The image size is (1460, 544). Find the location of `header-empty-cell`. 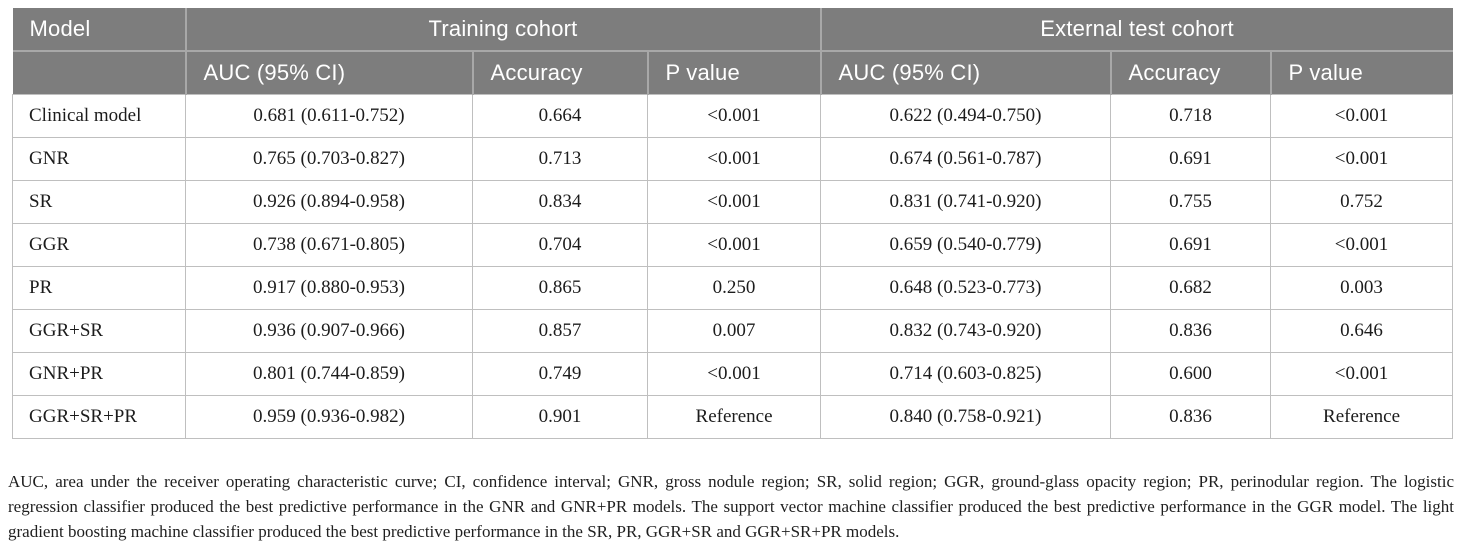

header-empty-cell is located at coordinates (99, 72).